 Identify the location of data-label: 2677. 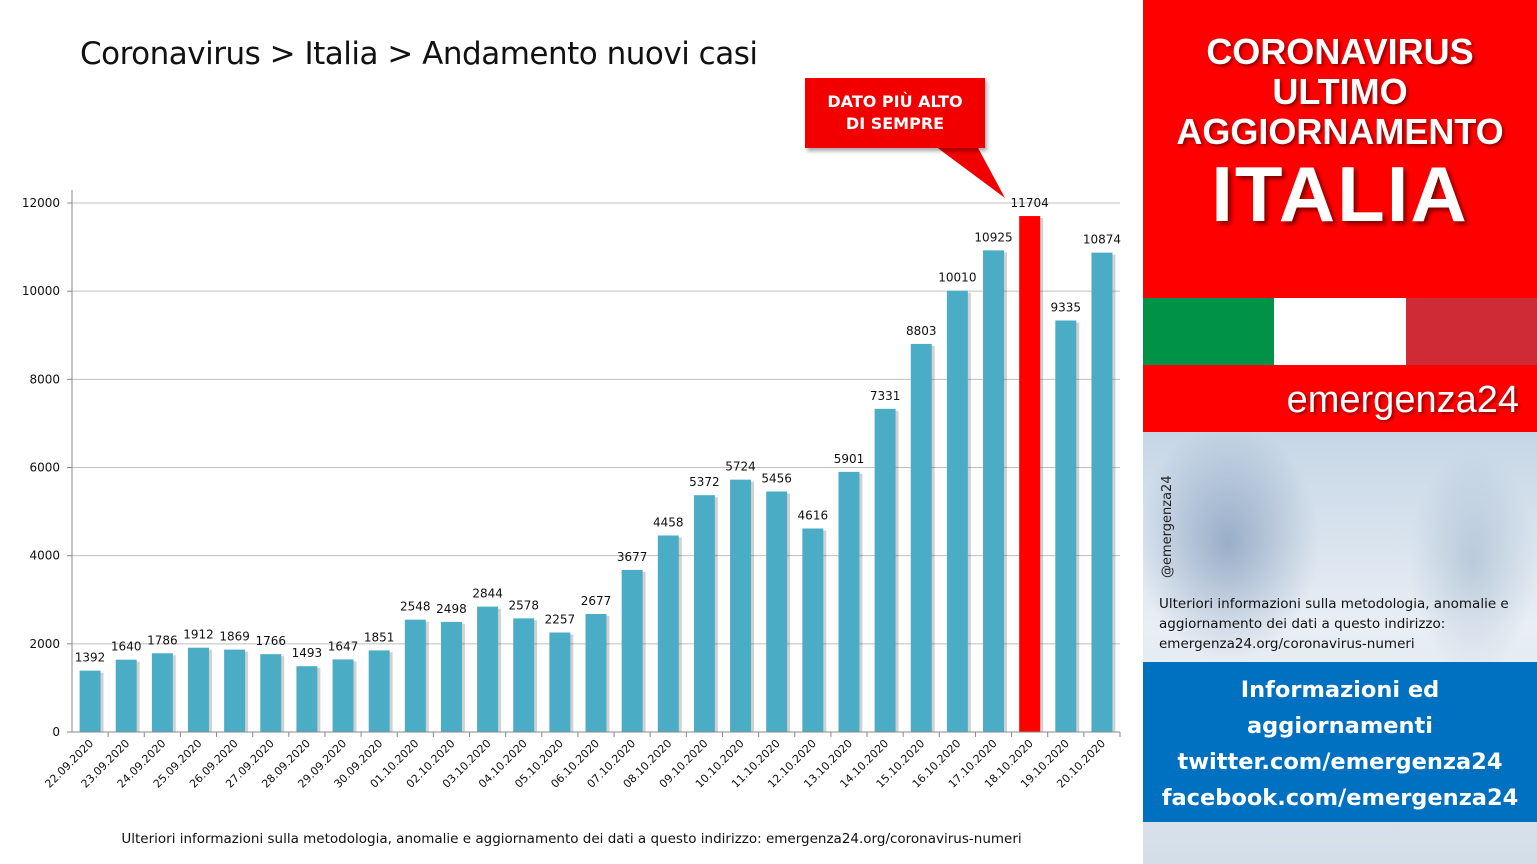
(596, 601).